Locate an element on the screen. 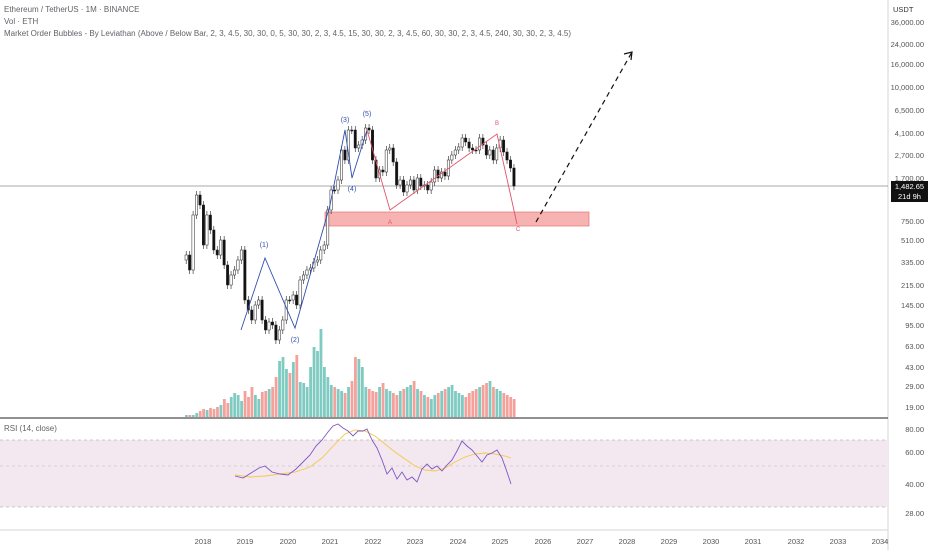  price-tick-label: 16,000.00 is located at coordinates (907, 64).